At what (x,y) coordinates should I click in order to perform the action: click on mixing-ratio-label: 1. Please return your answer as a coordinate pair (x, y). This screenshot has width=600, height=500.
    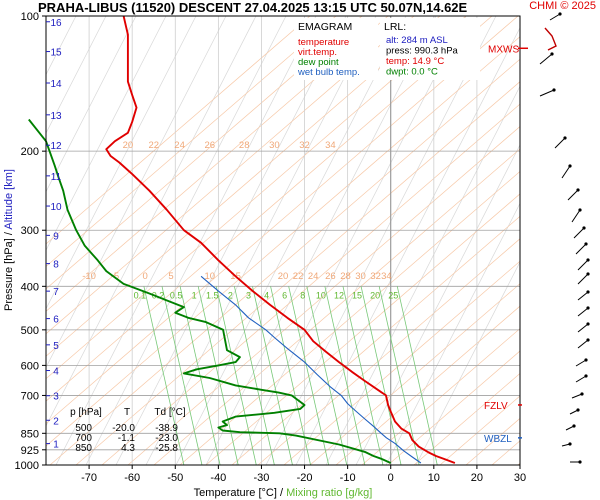
    Looking at the image, I should click on (194, 295).